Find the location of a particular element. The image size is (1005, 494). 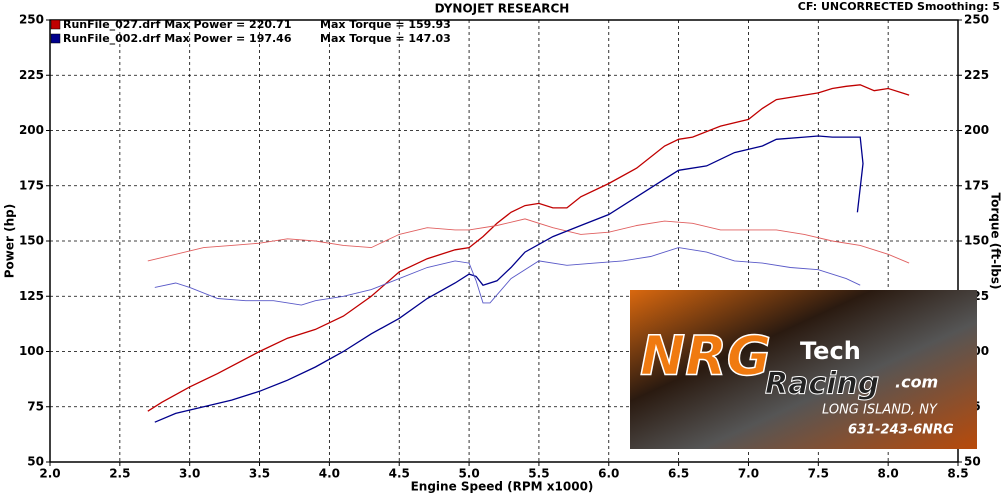

y-tick-label: 100 is located at coordinates (31, 351).